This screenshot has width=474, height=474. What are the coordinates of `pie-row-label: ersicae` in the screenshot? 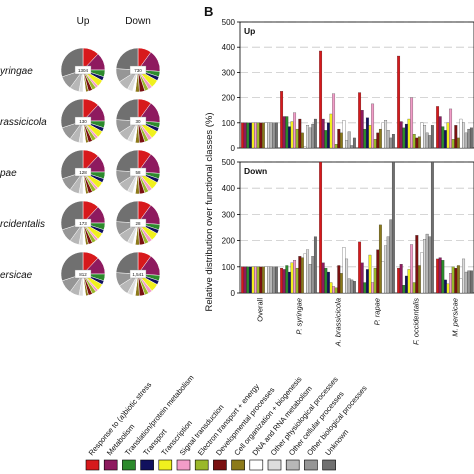 It's located at (16, 275).